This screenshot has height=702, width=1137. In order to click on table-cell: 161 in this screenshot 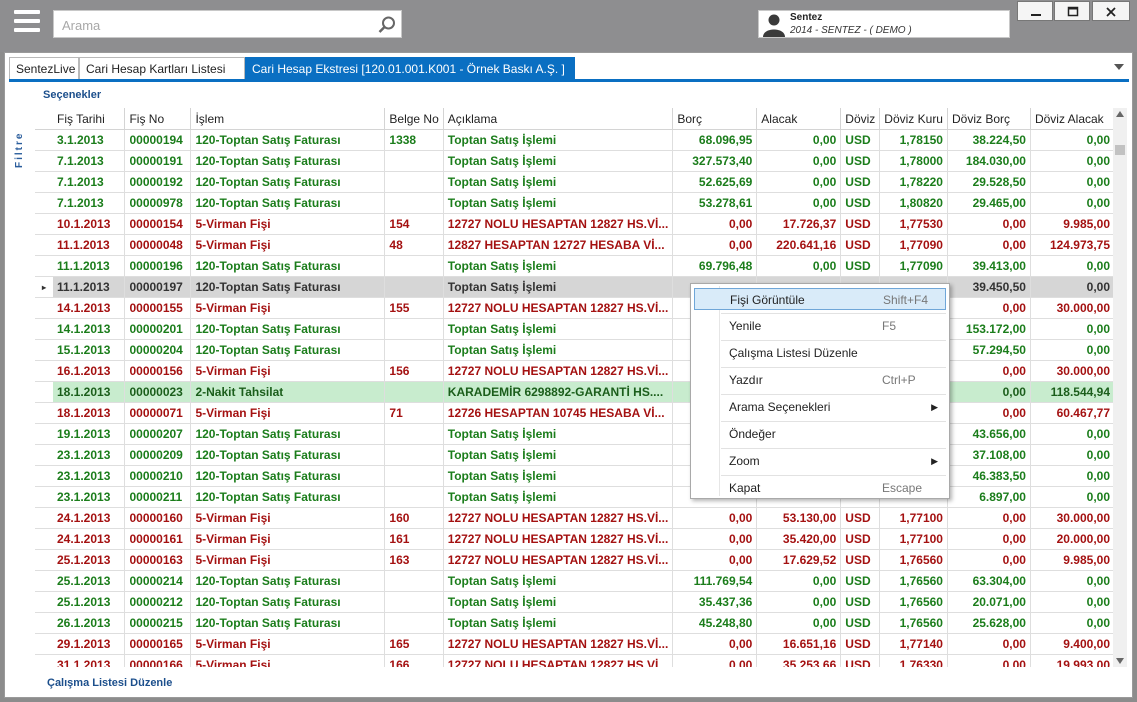, I will do `click(414, 539)`.